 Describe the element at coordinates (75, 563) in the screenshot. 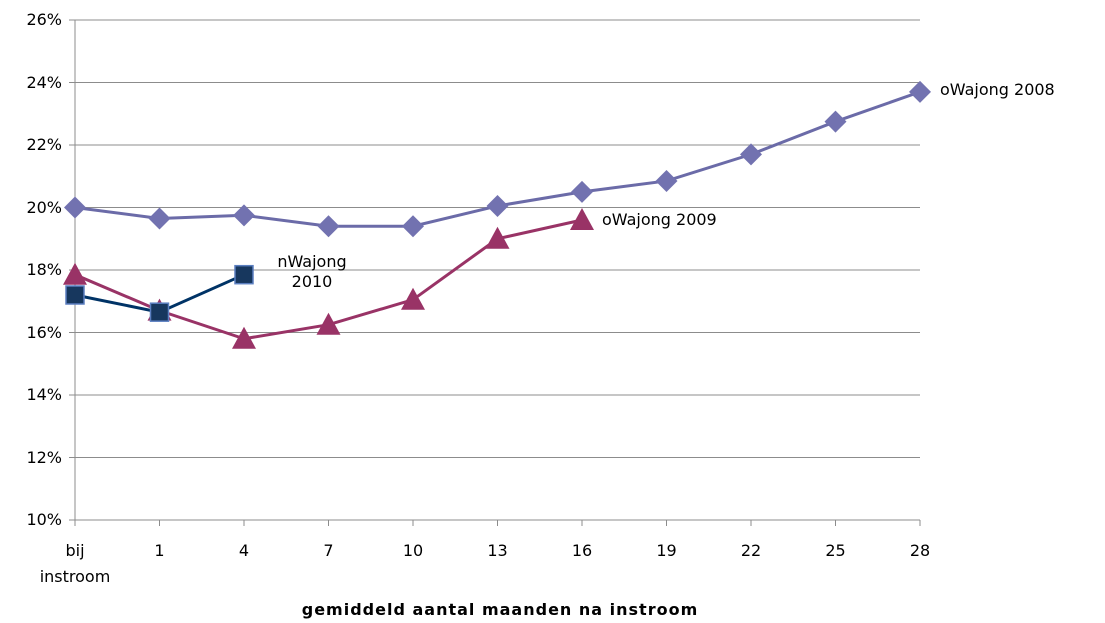

I see `x-tick-label: bij instroom` at that location.